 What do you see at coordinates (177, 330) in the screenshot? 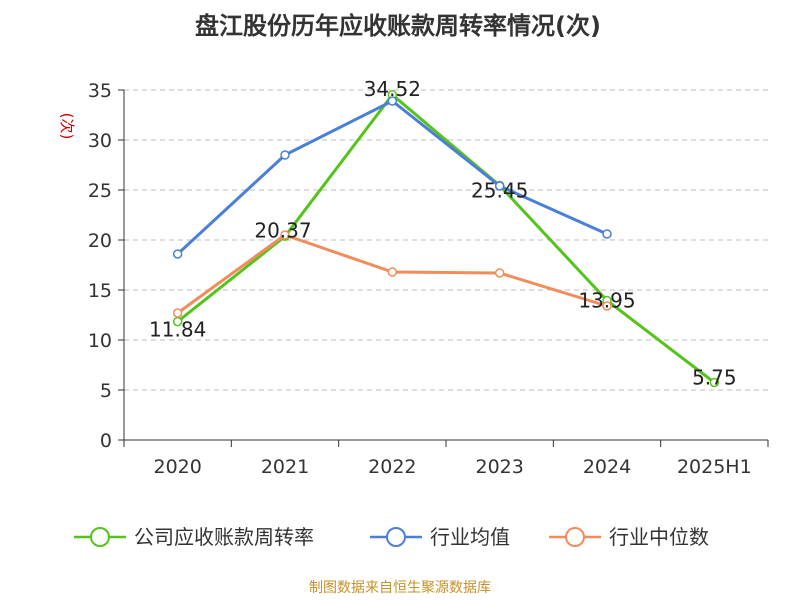
I see `data-label: 11.84` at bounding box center [177, 330].